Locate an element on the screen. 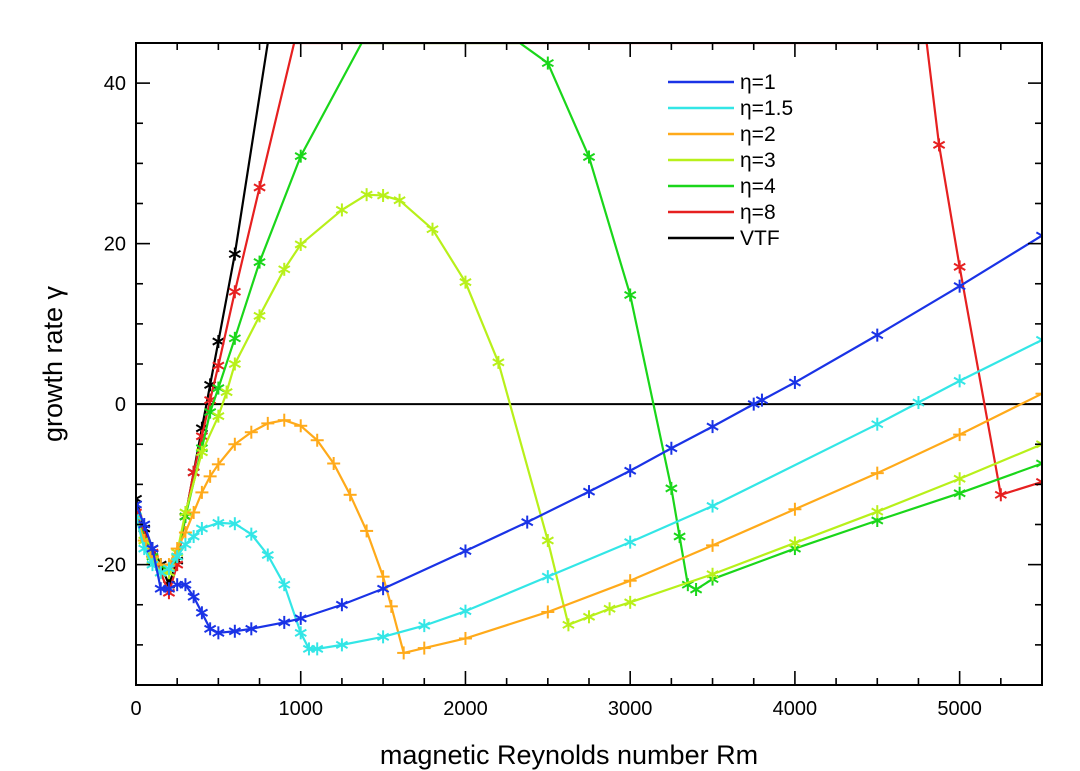  y-tick-label: 0 is located at coordinates (120, 405).